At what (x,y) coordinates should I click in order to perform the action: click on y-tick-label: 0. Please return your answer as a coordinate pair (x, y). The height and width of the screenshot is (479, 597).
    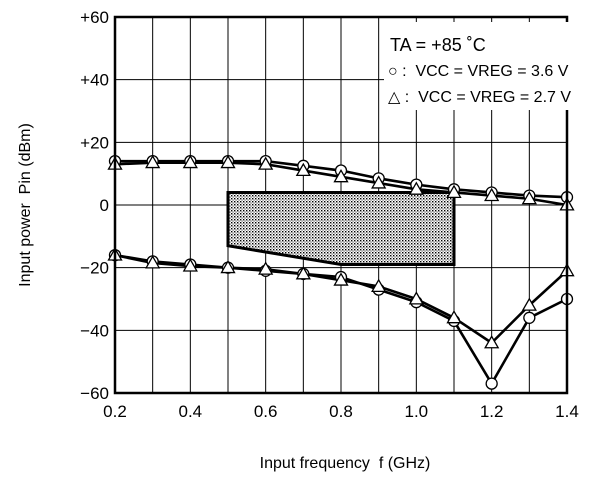
    Looking at the image, I should click on (104, 205).